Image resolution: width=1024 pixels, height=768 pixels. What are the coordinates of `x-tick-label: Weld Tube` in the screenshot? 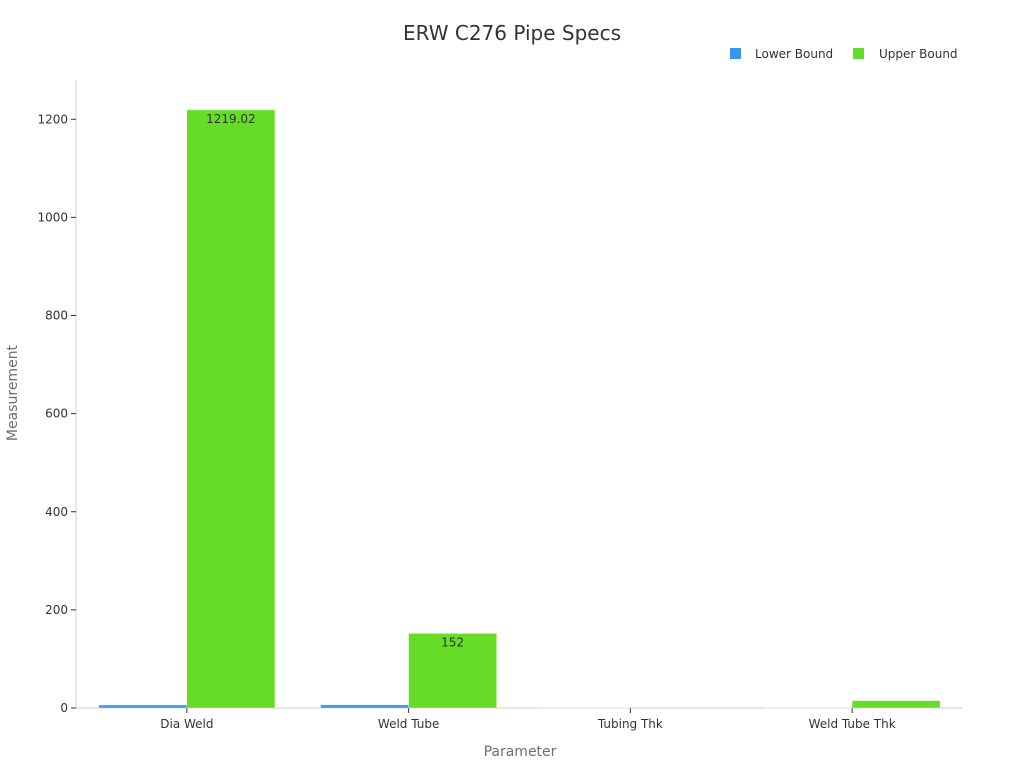 It's located at (408, 724).